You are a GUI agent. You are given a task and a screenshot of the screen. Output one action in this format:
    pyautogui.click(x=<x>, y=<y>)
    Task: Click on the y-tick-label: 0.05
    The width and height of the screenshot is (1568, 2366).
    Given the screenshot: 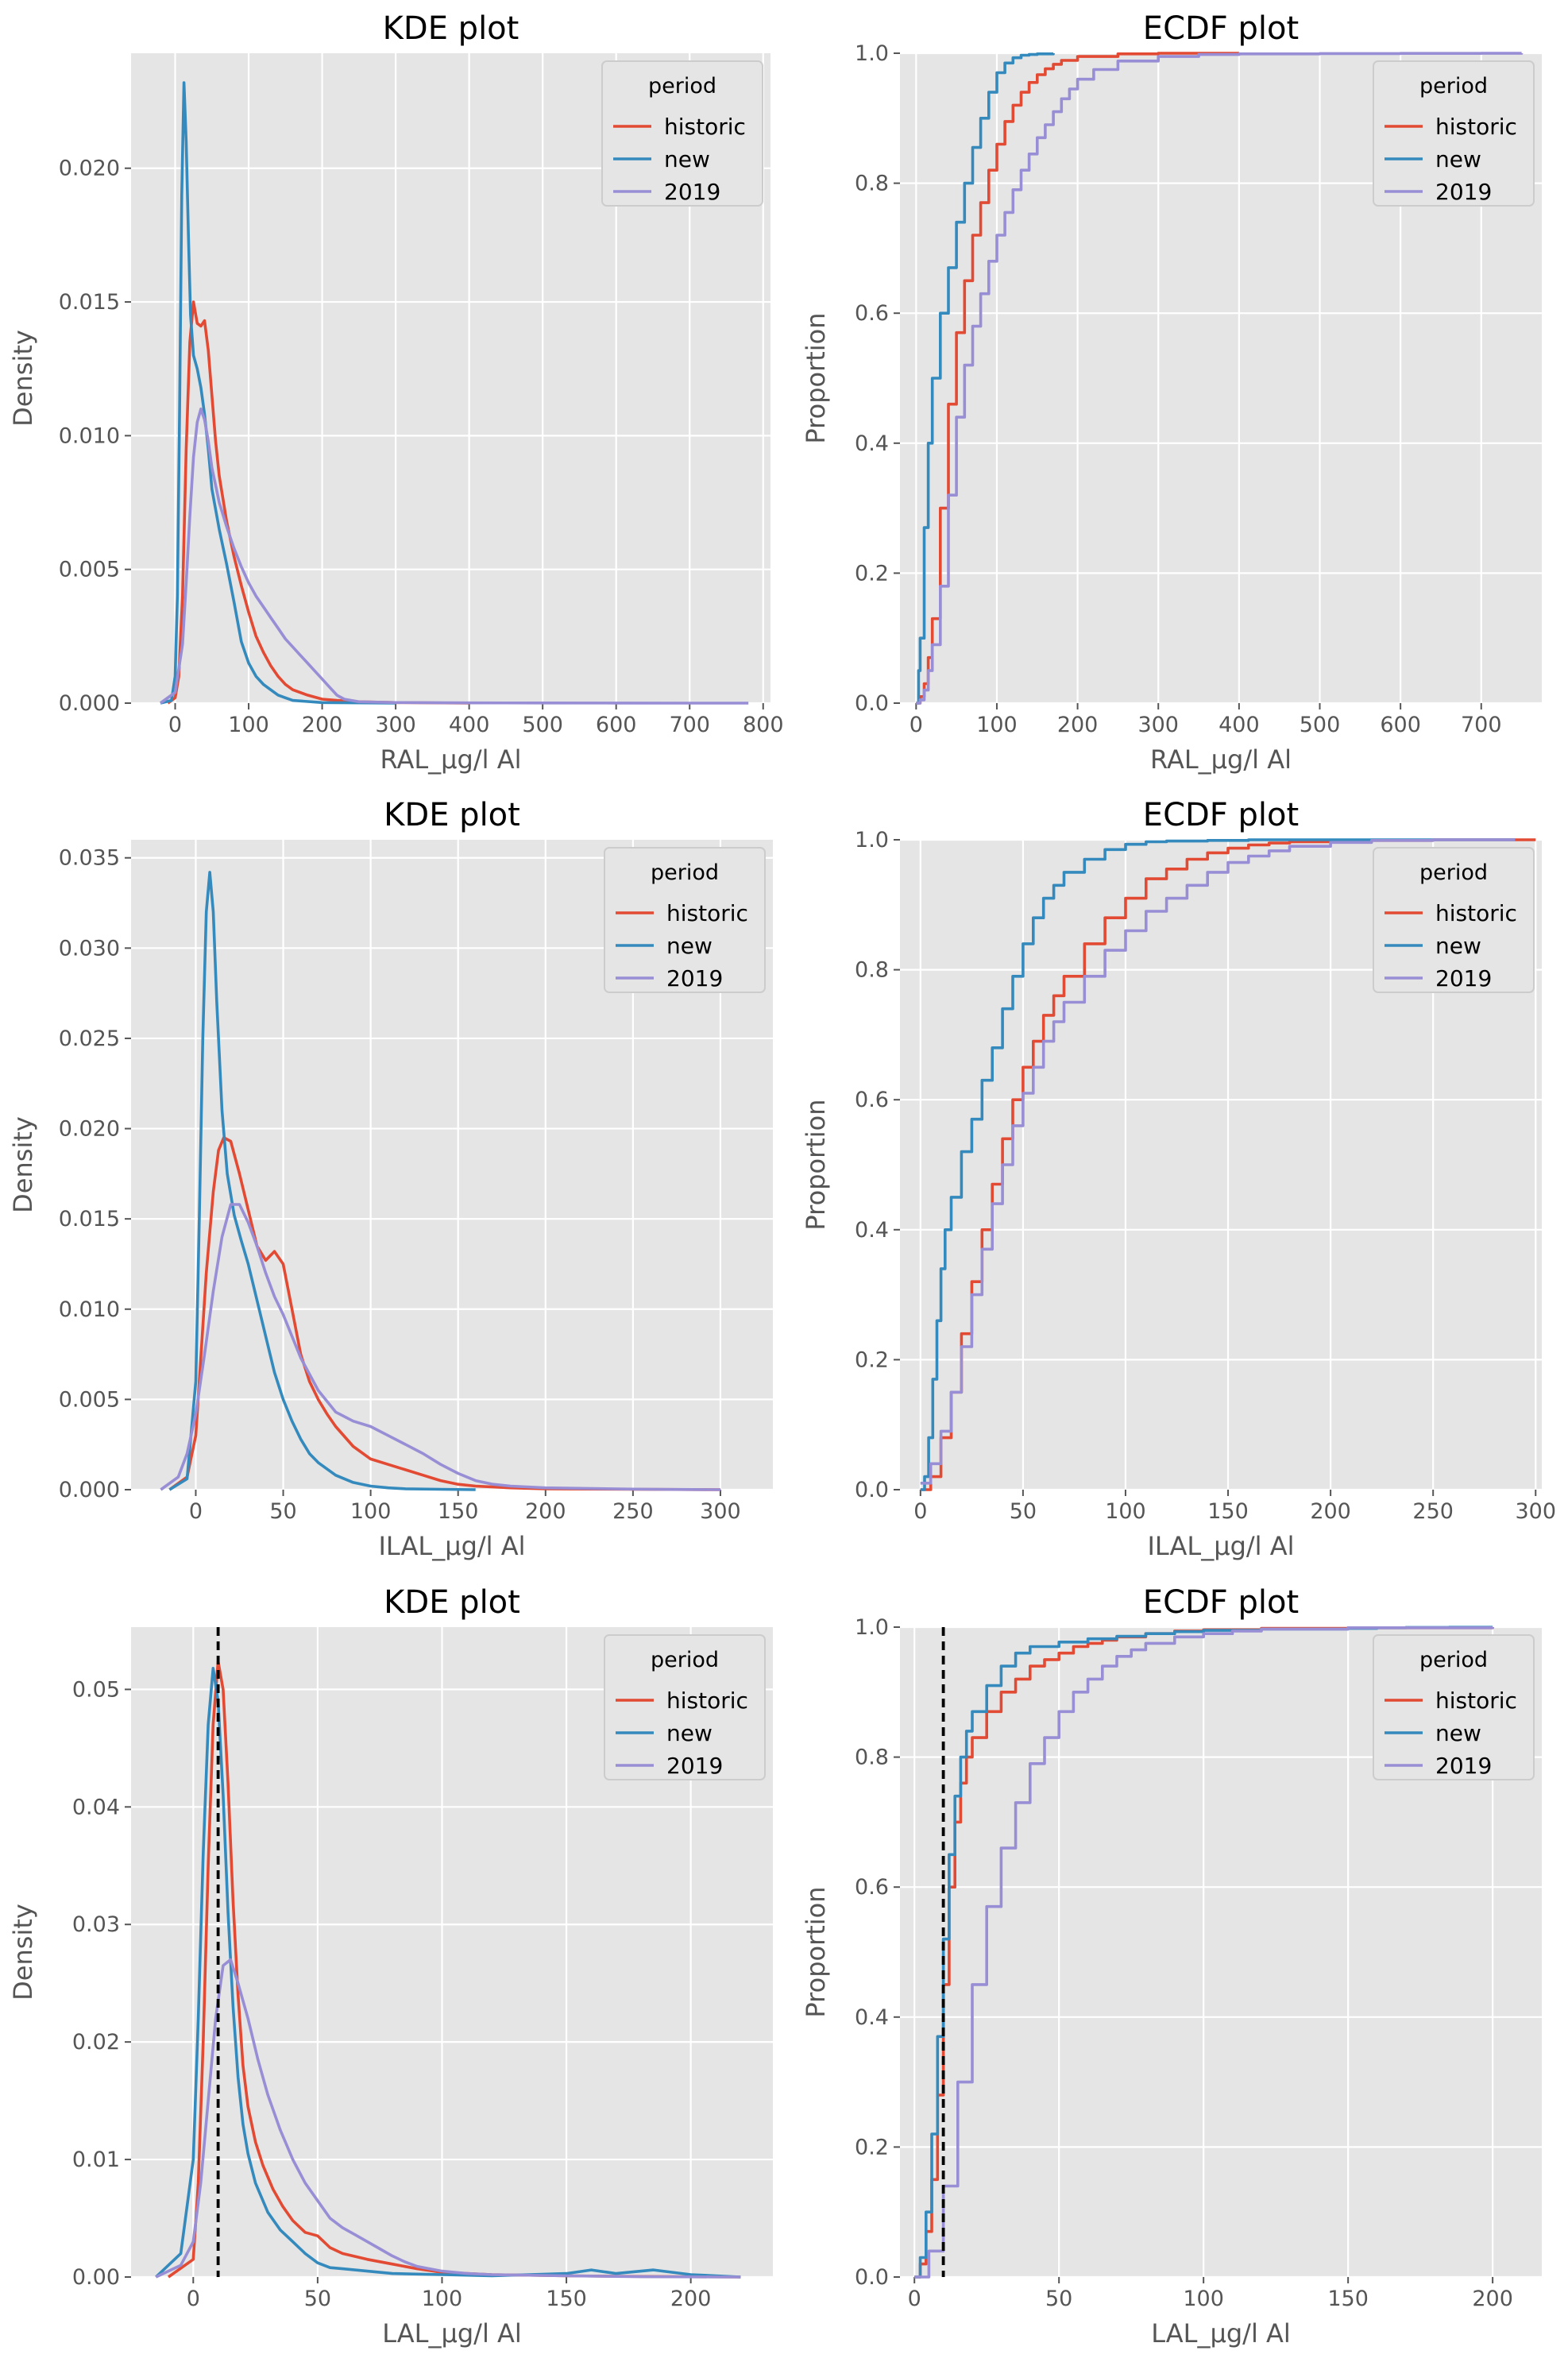 What is the action you would take?
    pyautogui.click(x=96, y=1689)
    